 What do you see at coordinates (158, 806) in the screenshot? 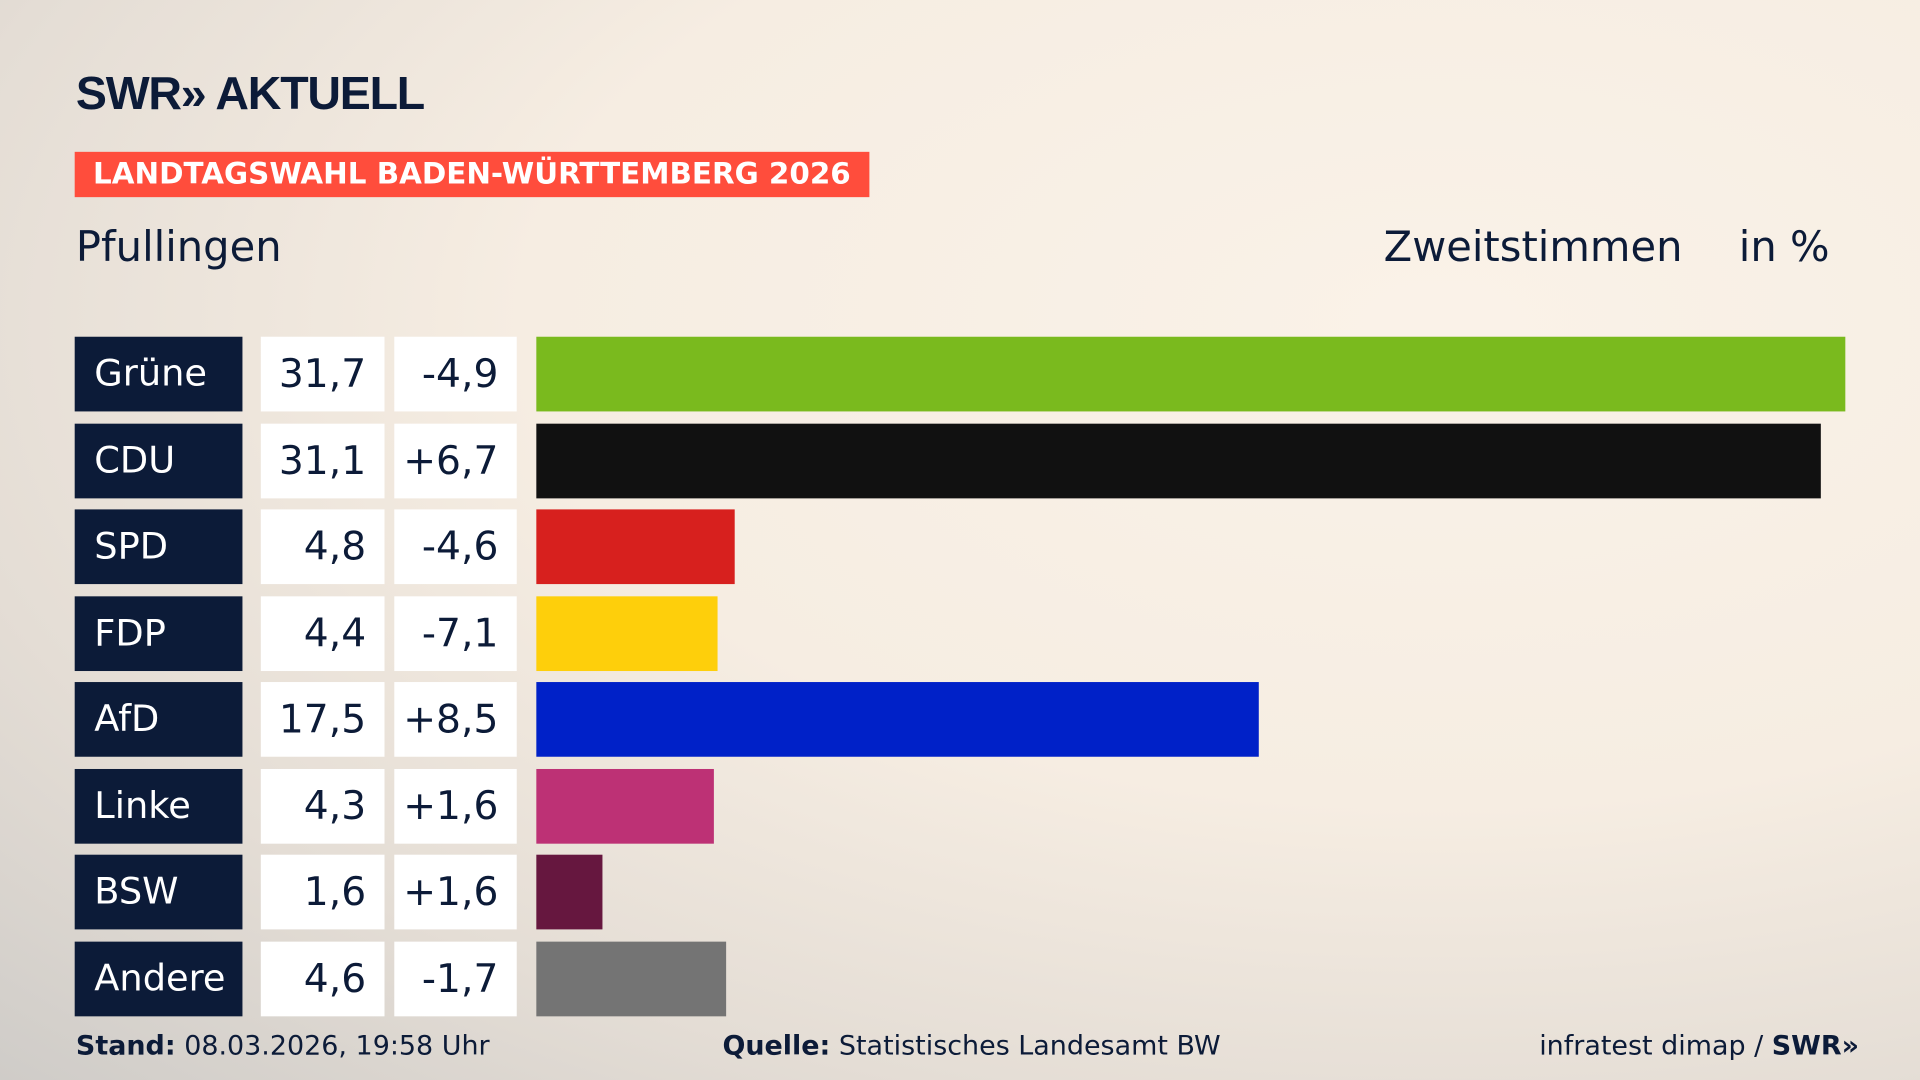
I see `party-label: Linke` at bounding box center [158, 806].